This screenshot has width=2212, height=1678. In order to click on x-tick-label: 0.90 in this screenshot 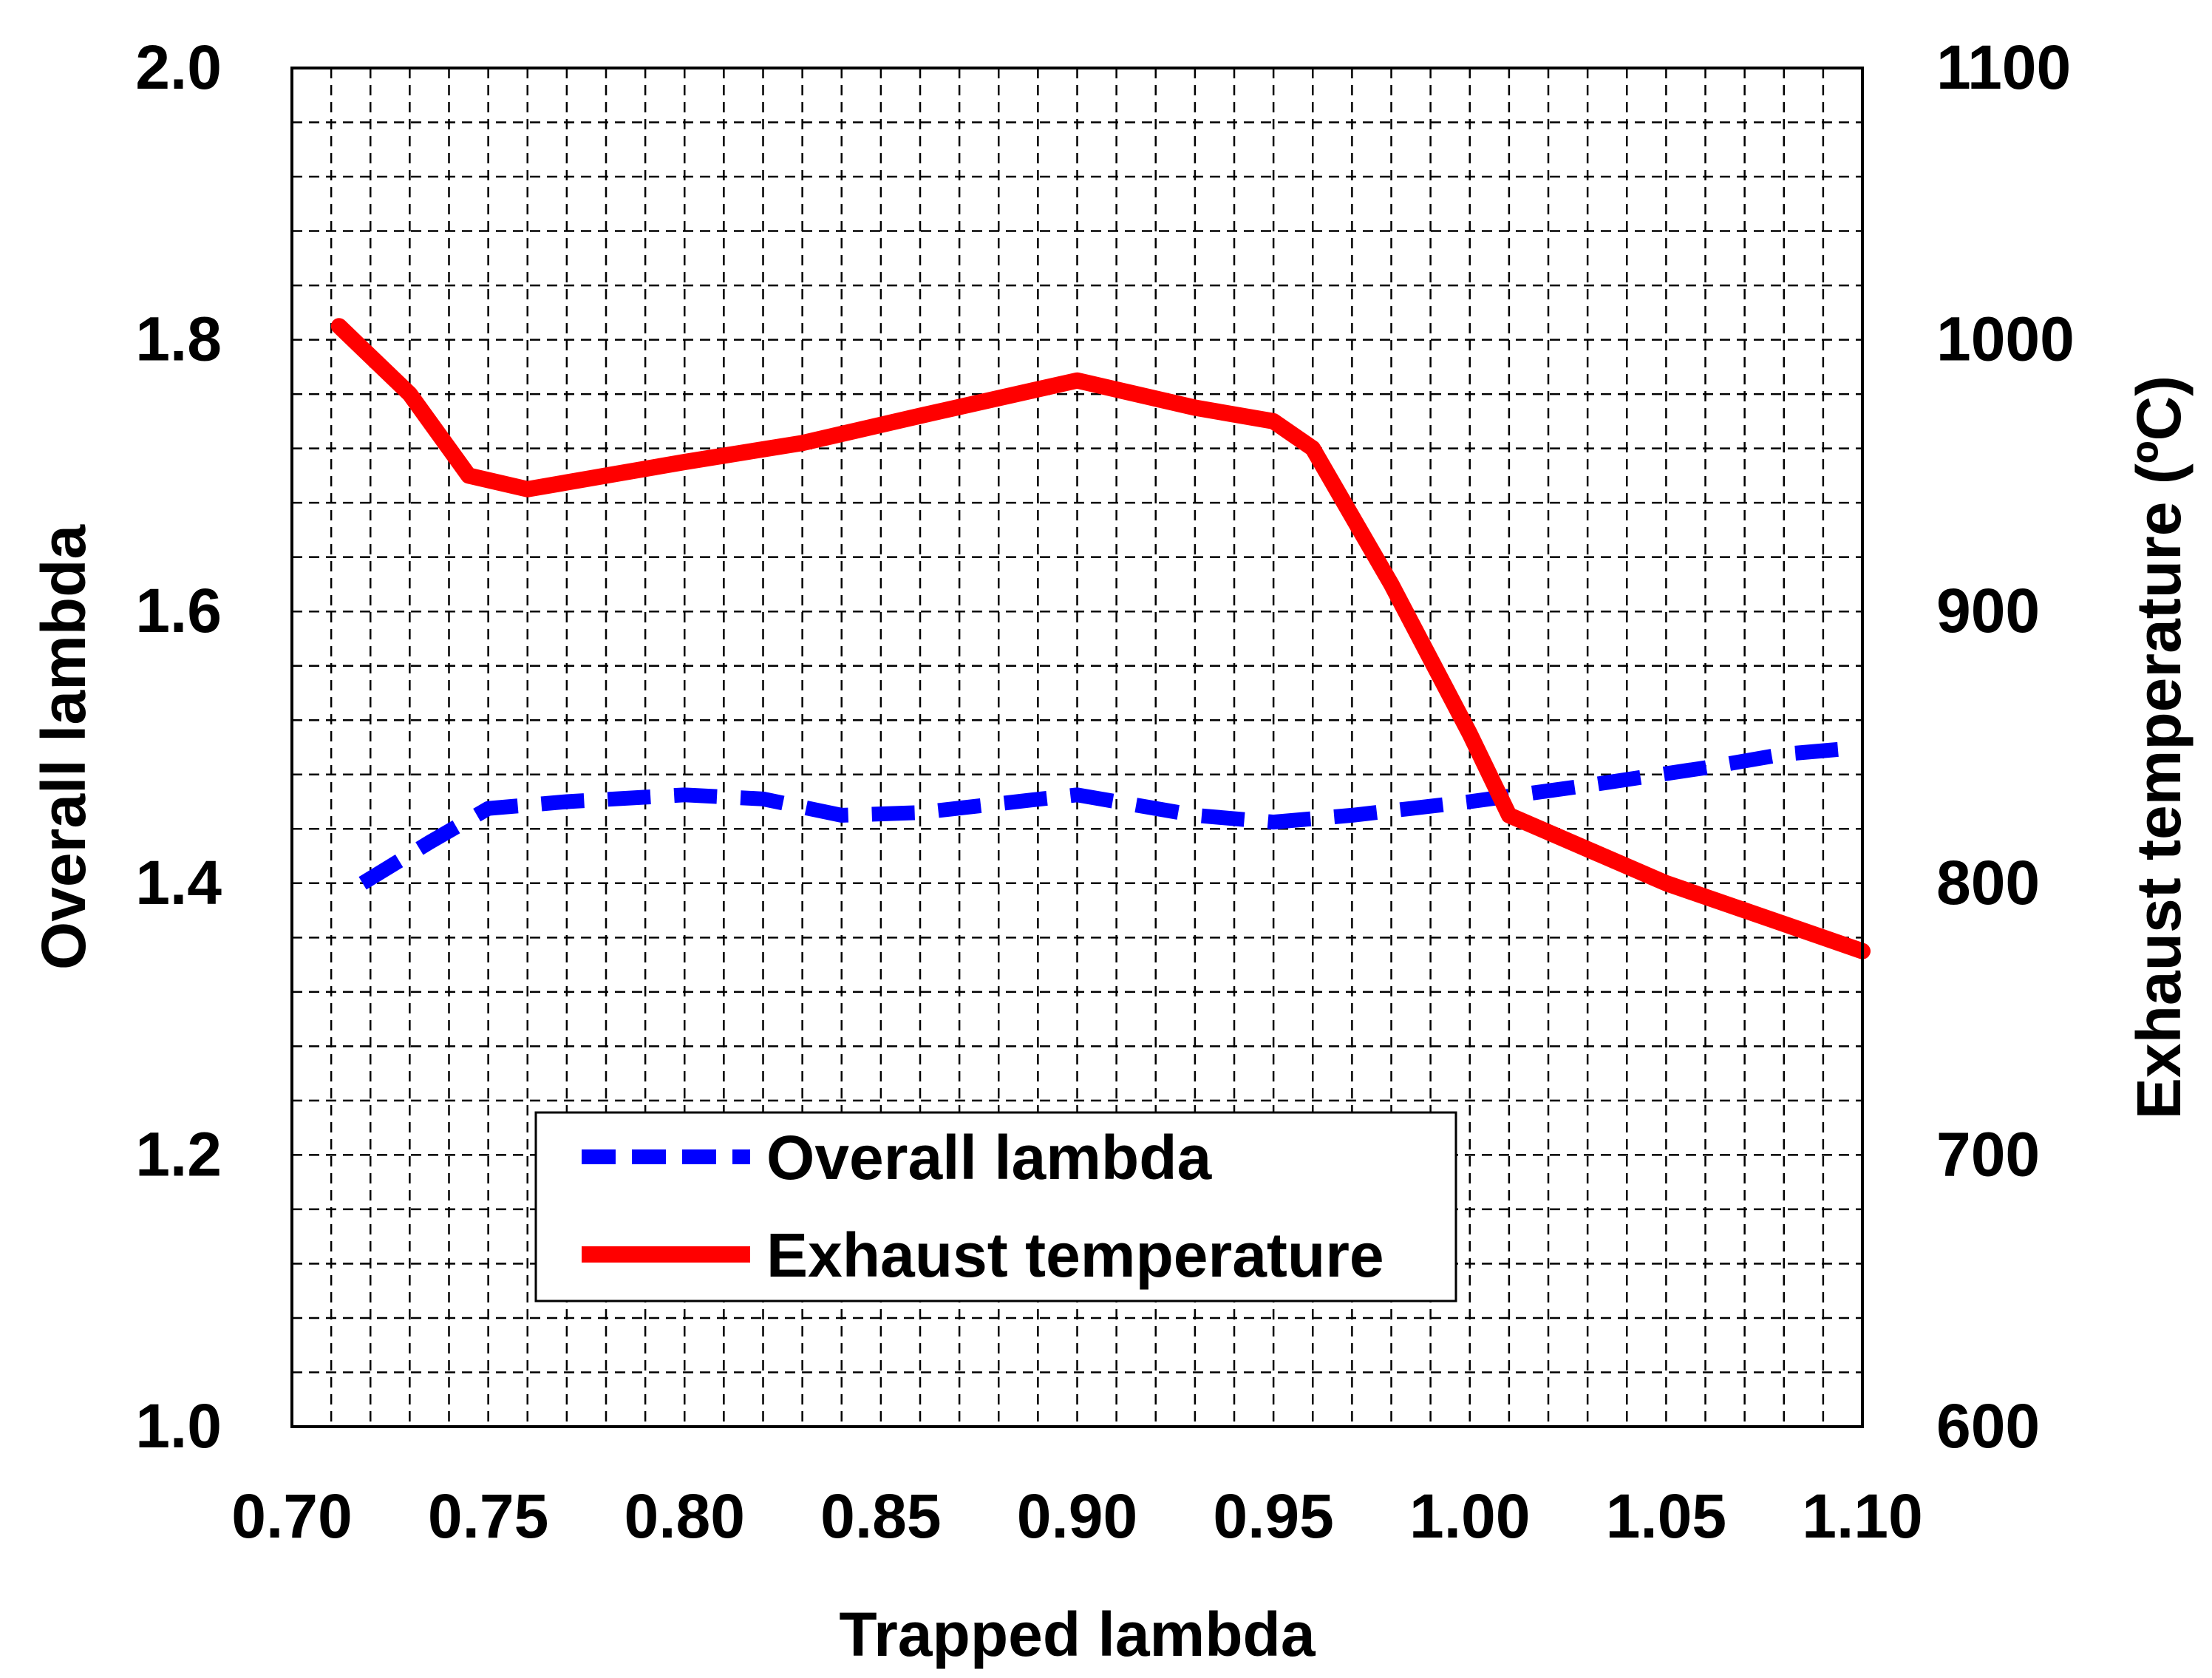, I will do `click(1077, 1516)`.